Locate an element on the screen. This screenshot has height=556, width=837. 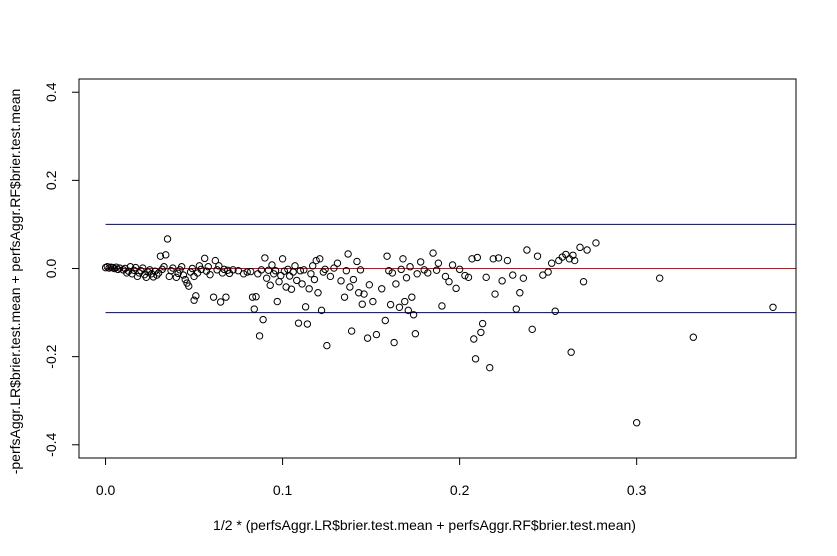
x-tick-label: 0.2 is located at coordinates (460, 490).